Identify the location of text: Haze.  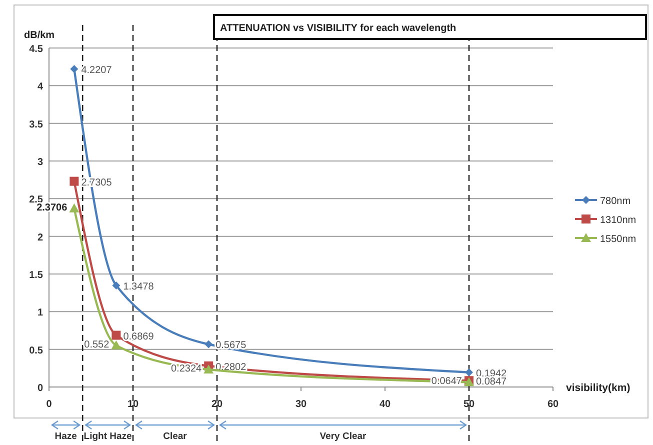
(65, 436).